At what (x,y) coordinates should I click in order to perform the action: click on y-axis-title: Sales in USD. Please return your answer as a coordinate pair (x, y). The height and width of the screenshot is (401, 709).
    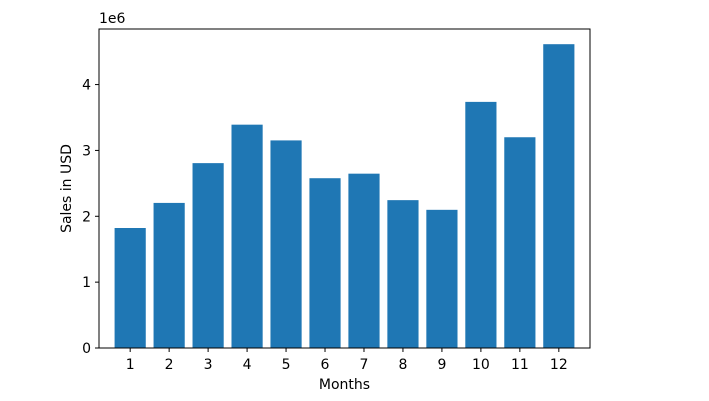
    Looking at the image, I should click on (67, 188).